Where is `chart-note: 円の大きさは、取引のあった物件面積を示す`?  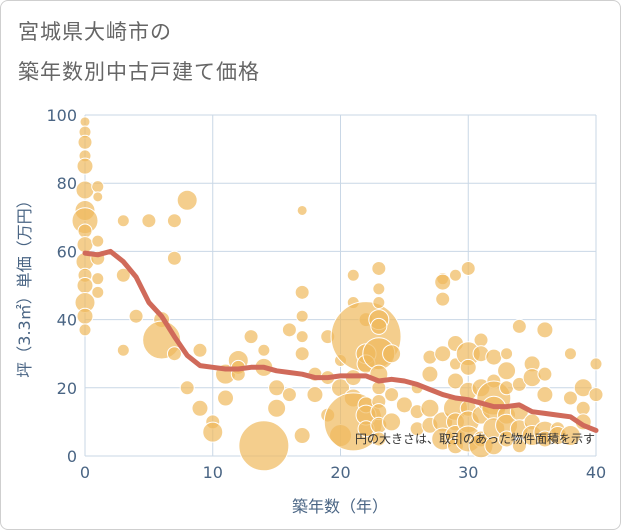 chart-note: 円の大きさは、取引のあった物件面積を示す is located at coordinates (475, 438).